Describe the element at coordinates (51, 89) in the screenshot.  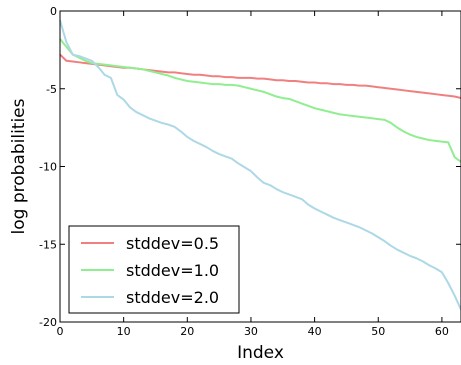
I see `y-tick-label: -5` at that location.